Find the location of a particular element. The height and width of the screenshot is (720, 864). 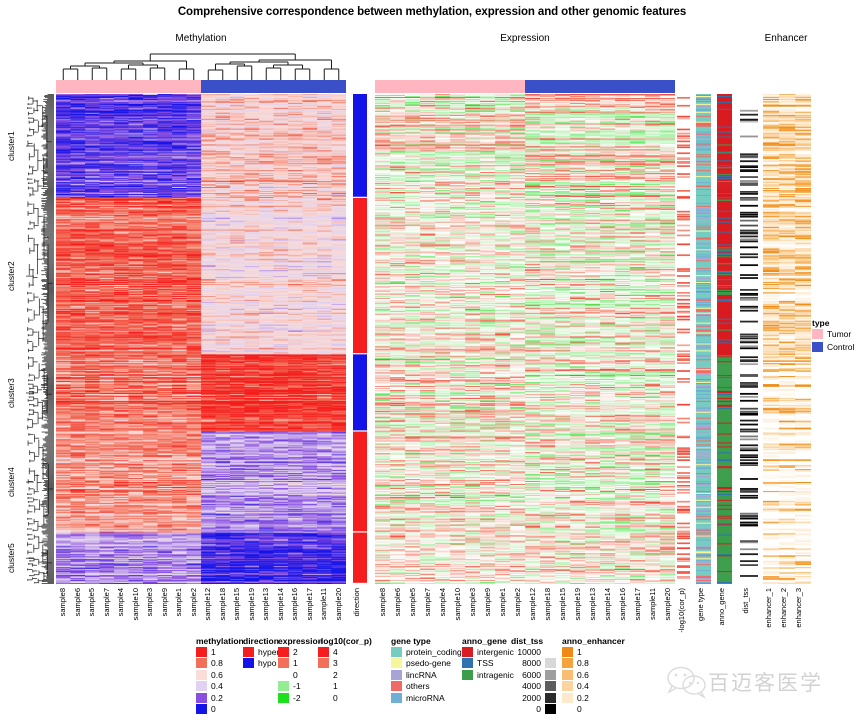

legend-gene_type-item-0: protein_coding is located at coordinates (426, 652).